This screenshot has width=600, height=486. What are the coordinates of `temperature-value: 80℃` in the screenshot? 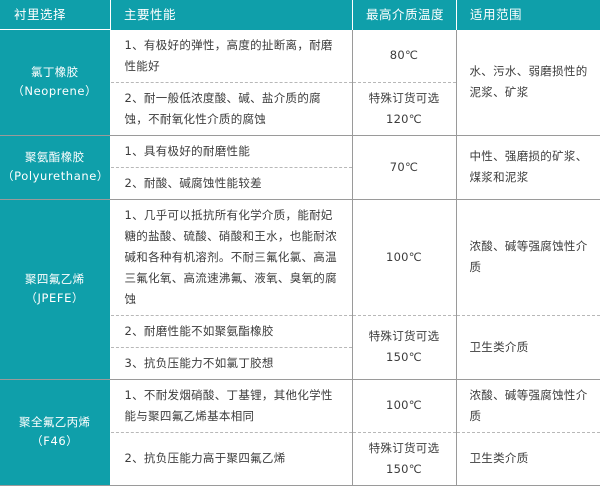 It's located at (404, 55).